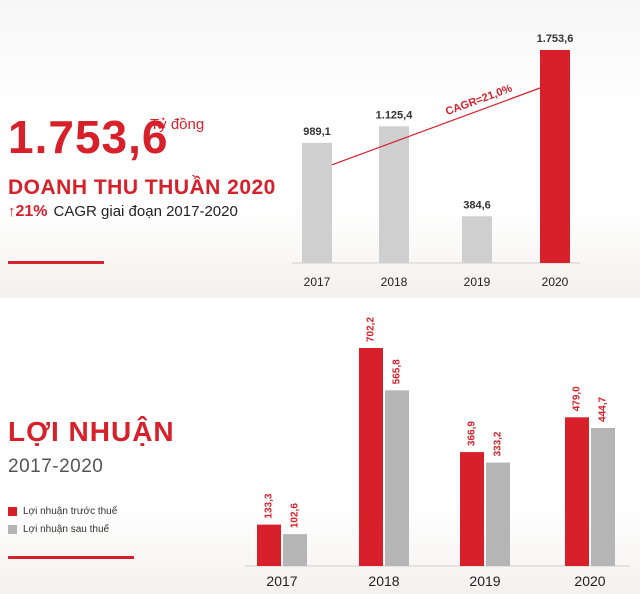 The height and width of the screenshot is (594, 640). What do you see at coordinates (317, 282) in the screenshot?
I see `revenue-year-label-2017: 2017` at bounding box center [317, 282].